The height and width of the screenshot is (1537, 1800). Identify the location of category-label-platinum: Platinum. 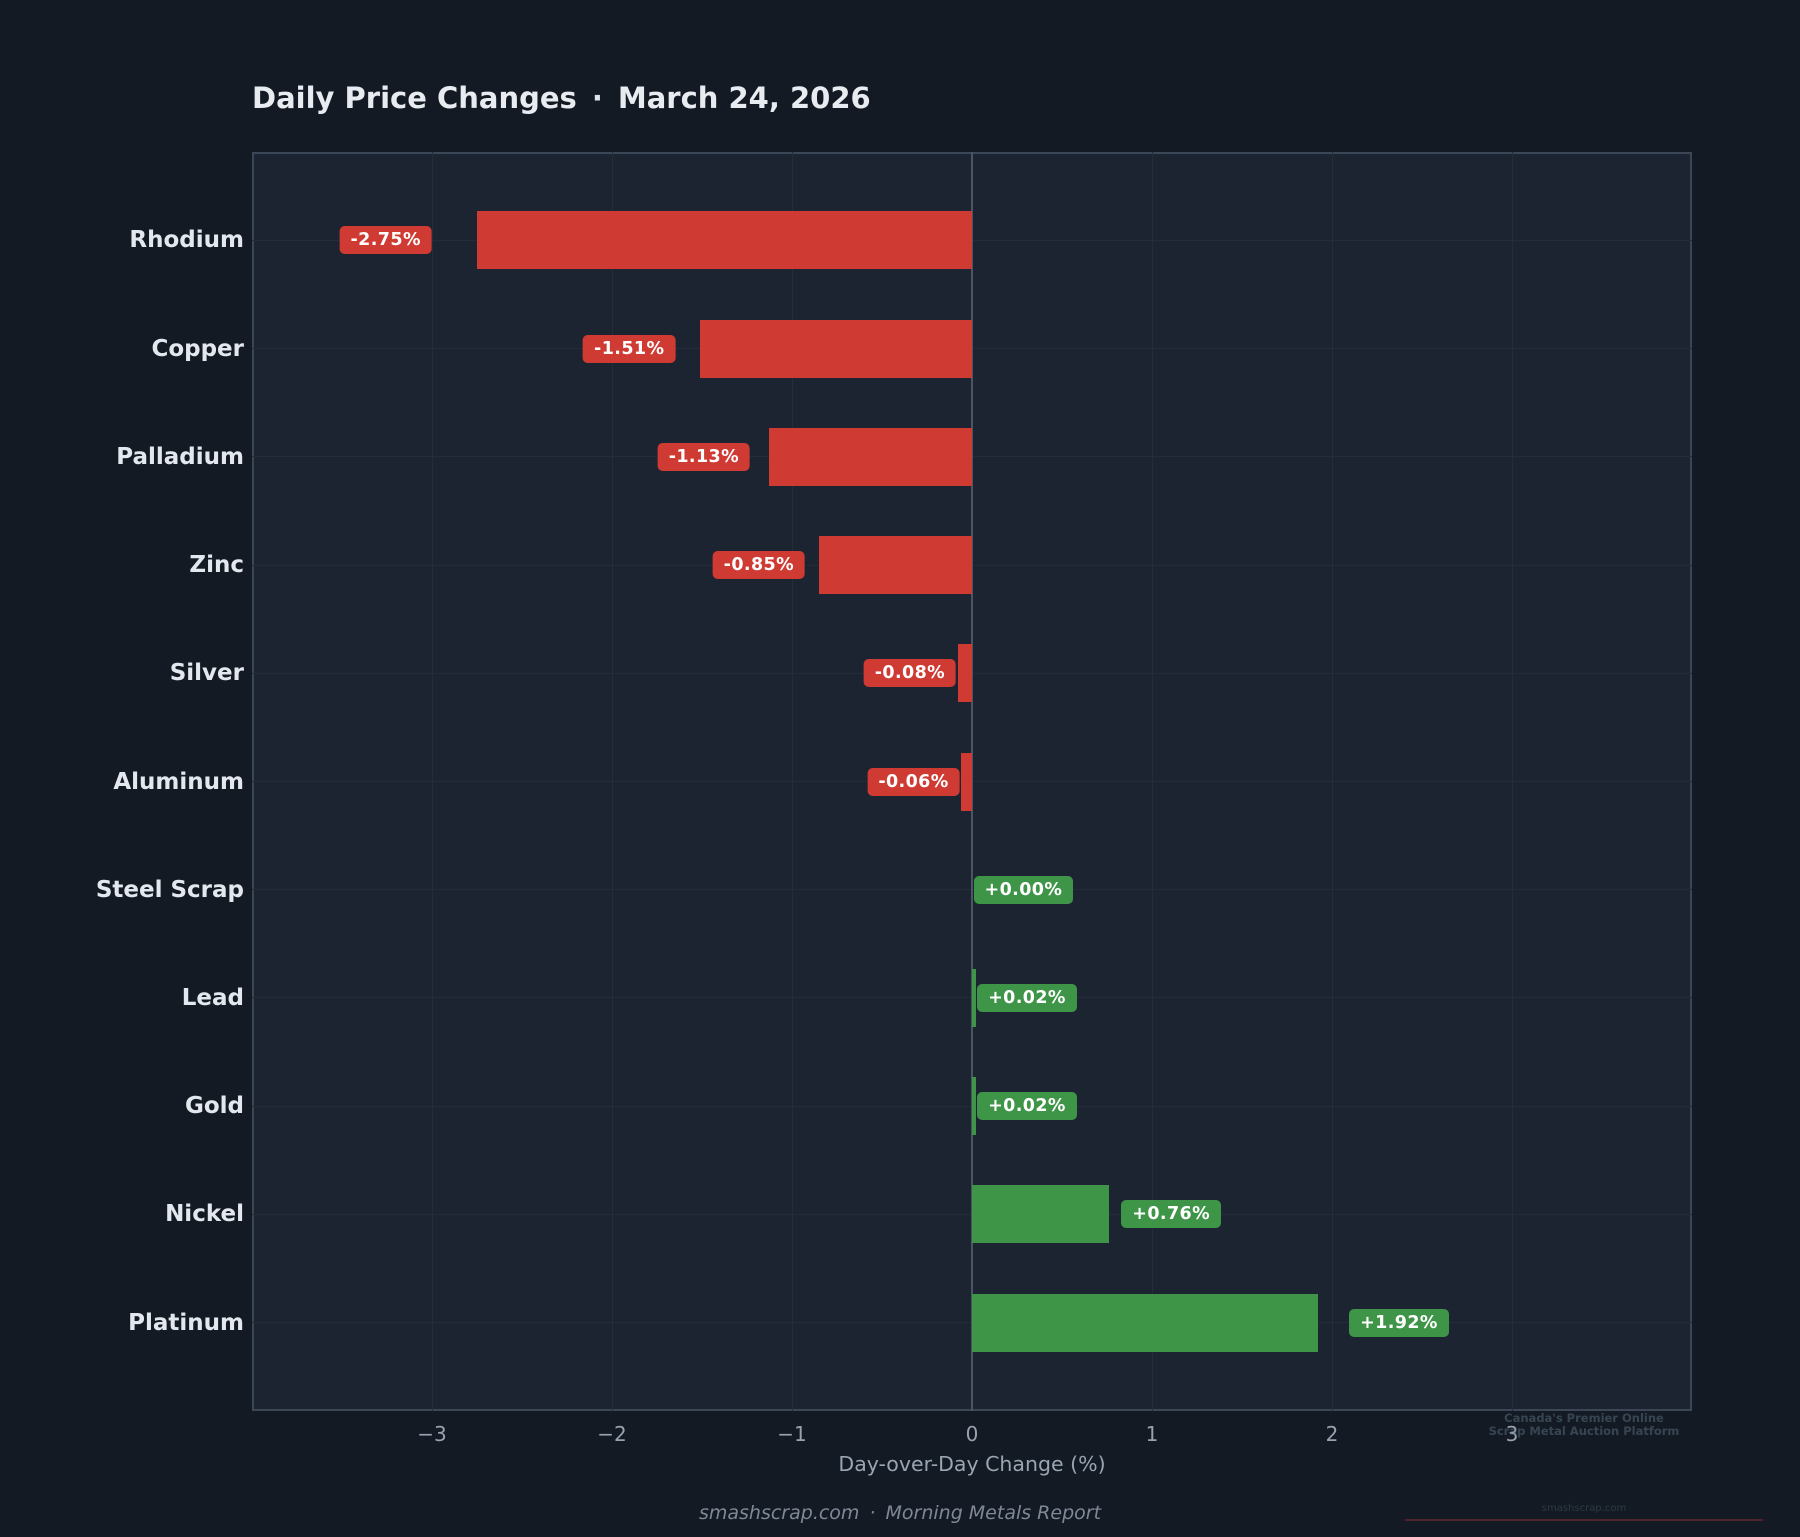
(186, 1322).